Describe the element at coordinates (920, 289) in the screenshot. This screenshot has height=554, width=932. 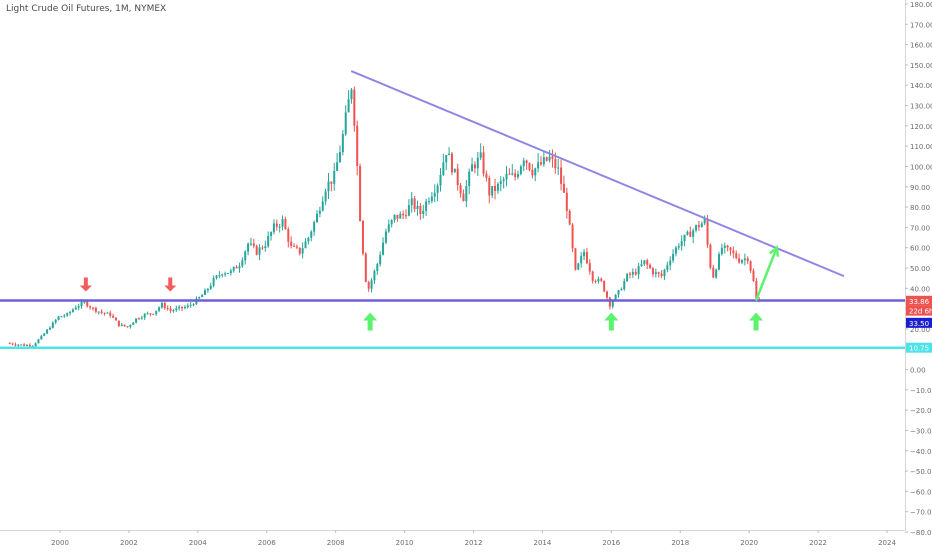
I see `y-tick-label: 40.00` at that location.